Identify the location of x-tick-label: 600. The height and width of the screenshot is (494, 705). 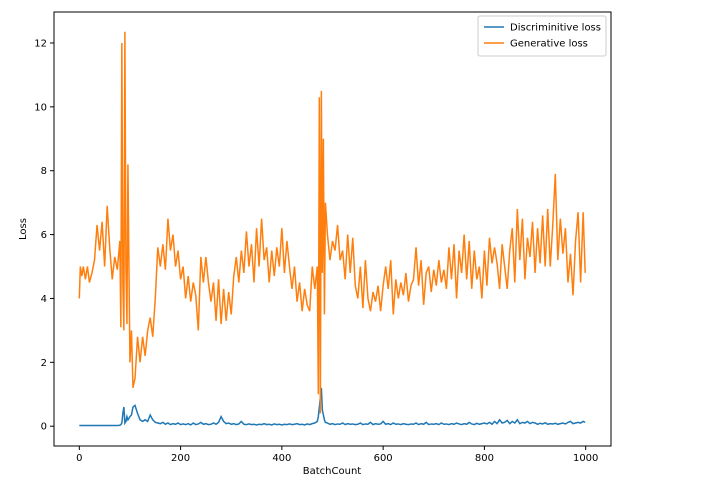
(383, 458).